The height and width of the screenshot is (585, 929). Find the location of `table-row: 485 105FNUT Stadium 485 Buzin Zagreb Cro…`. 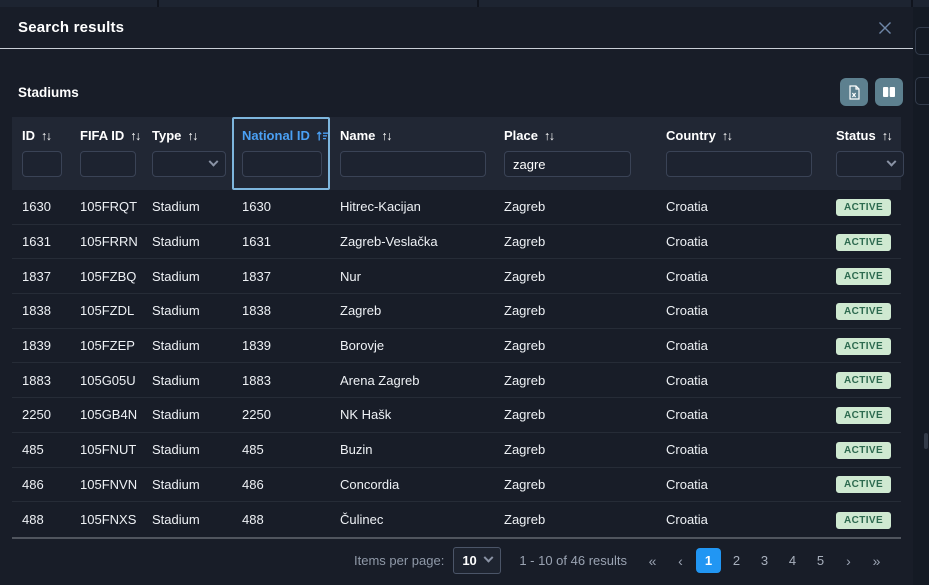

table-row: 485 105FNUT Stadium 485 Buzin Zagreb Cro… is located at coordinates (456, 450).